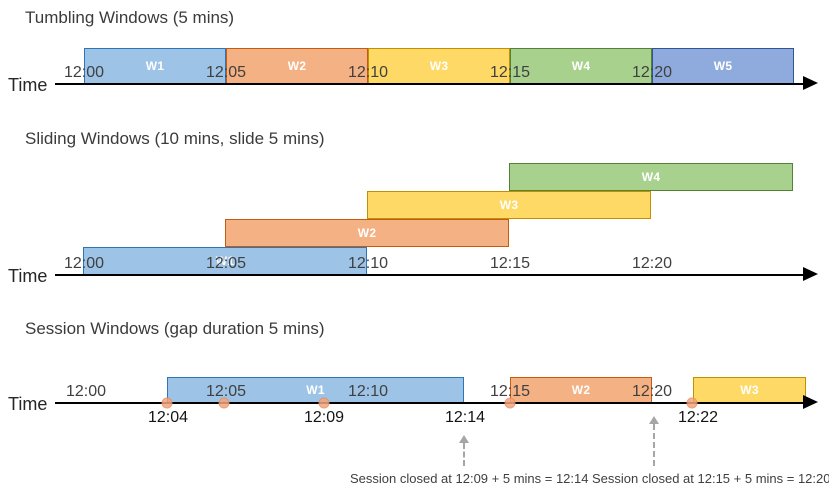 This screenshot has width=829, height=498. I want to click on tumbling-window-w3: W3, so click(439, 66).